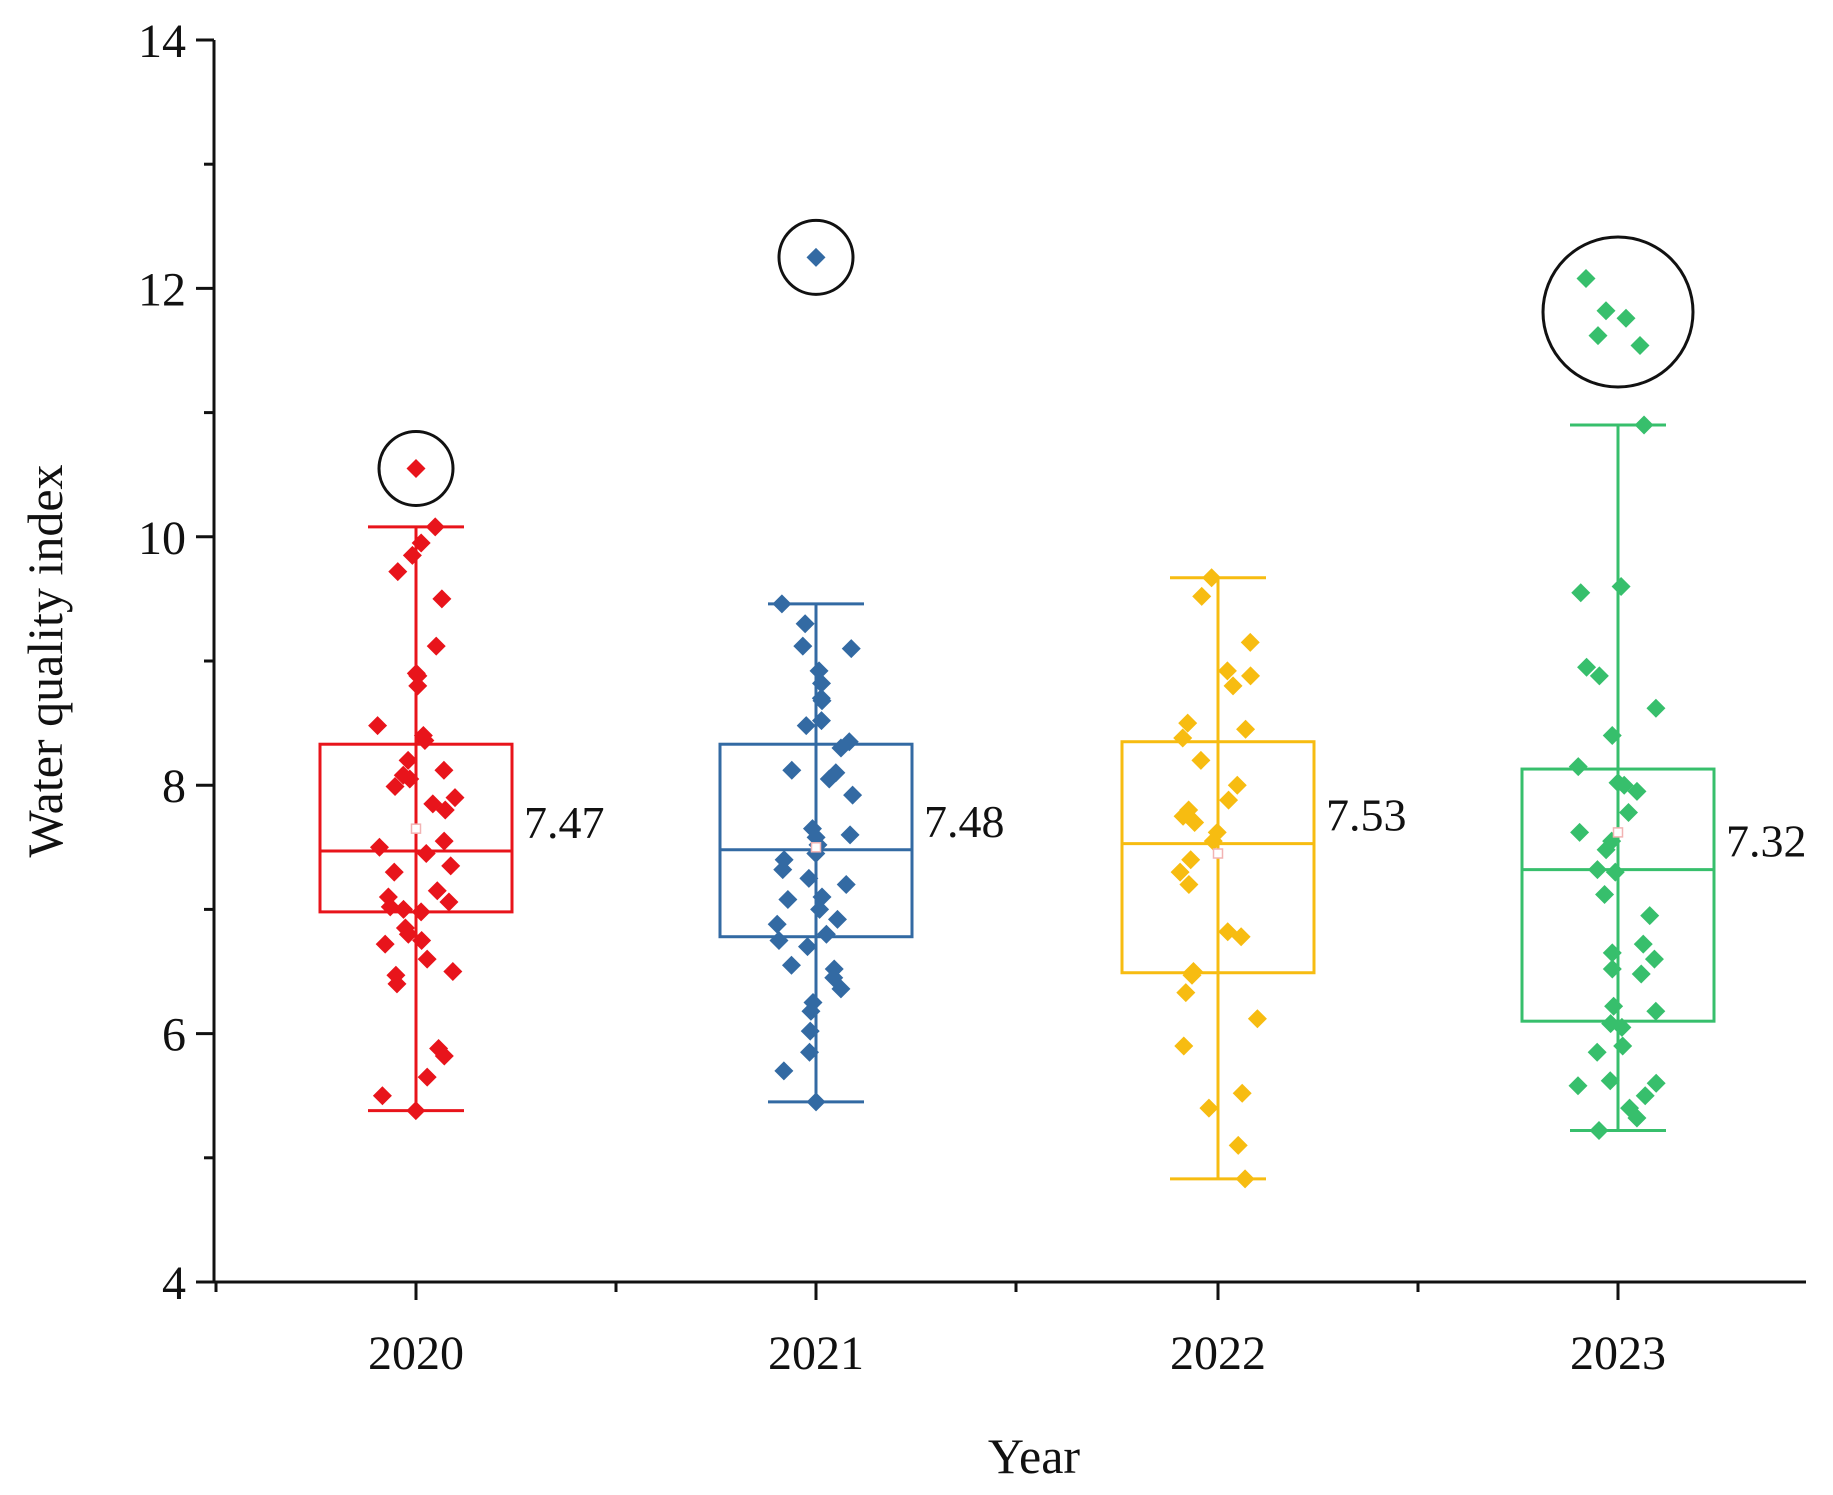 The image size is (1833, 1495). What do you see at coordinates (1766, 841) in the screenshot?
I see `median-value-label: 7.32` at bounding box center [1766, 841].